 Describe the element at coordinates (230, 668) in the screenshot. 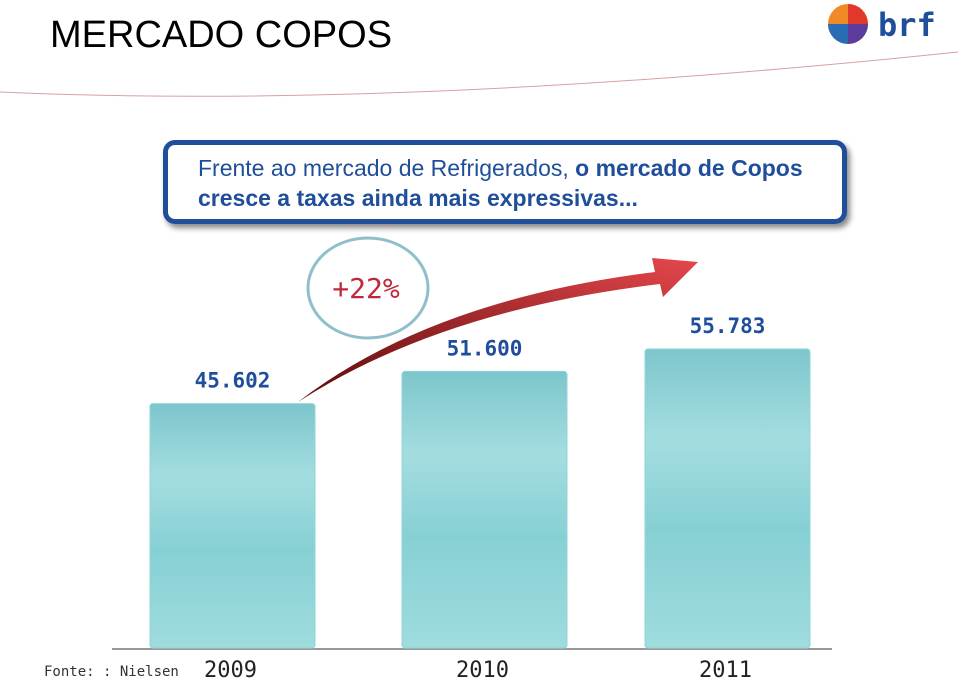

I see `x-tick-label: 2009` at that location.